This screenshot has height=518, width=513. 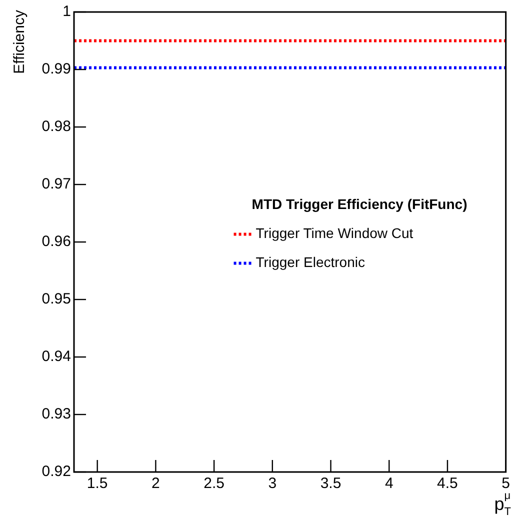 I want to click on x-tick-label: 2, so click(x=156, y=483).